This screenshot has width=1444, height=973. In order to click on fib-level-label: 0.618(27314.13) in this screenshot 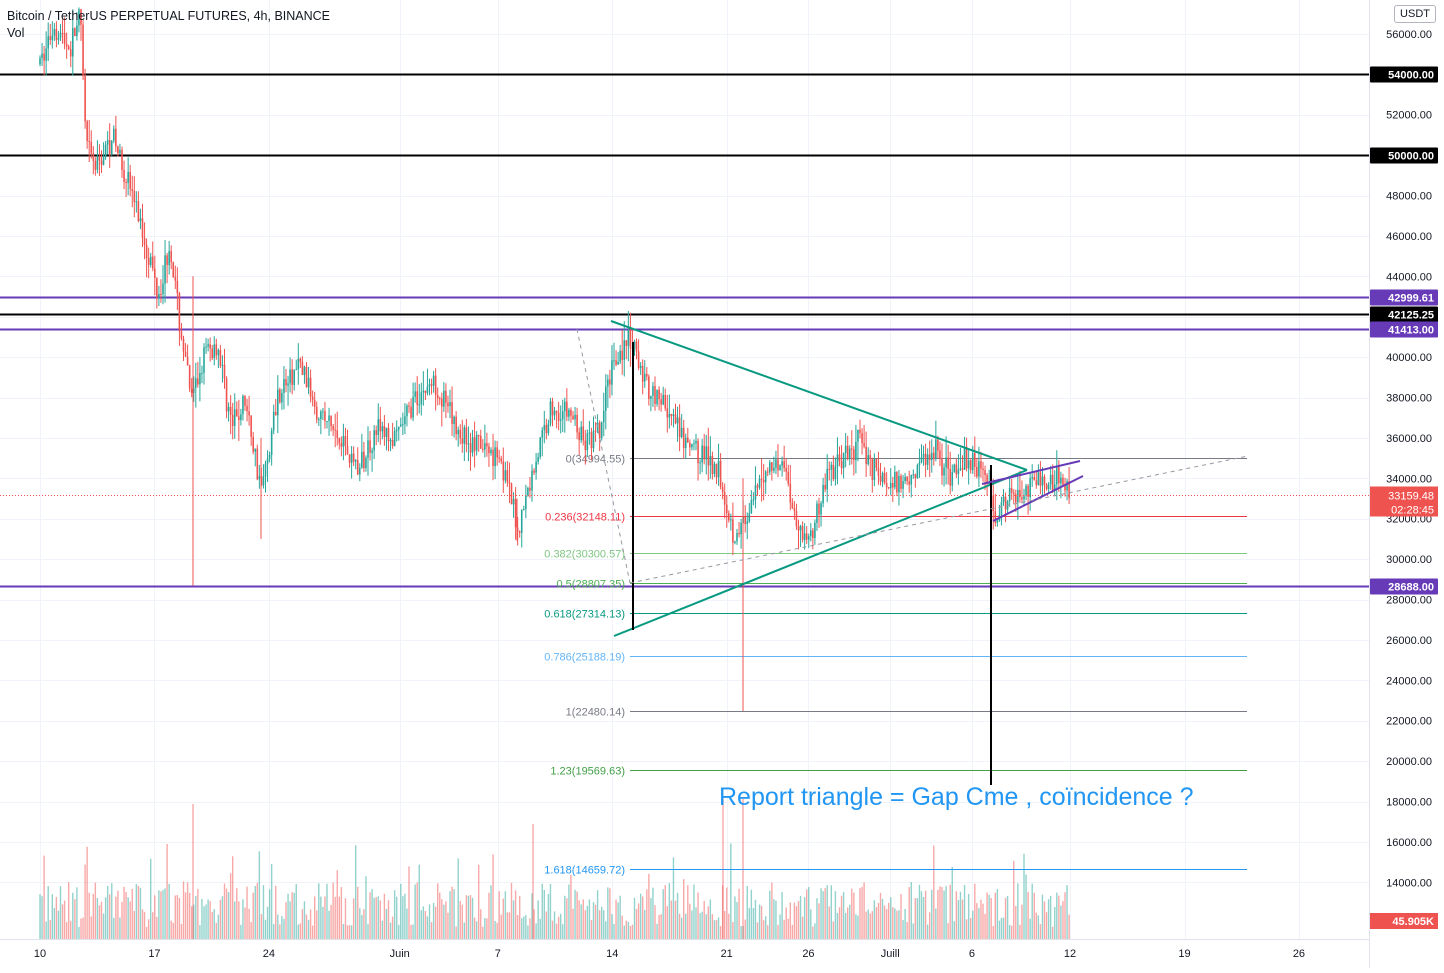, I will do `click(584, 615)`.